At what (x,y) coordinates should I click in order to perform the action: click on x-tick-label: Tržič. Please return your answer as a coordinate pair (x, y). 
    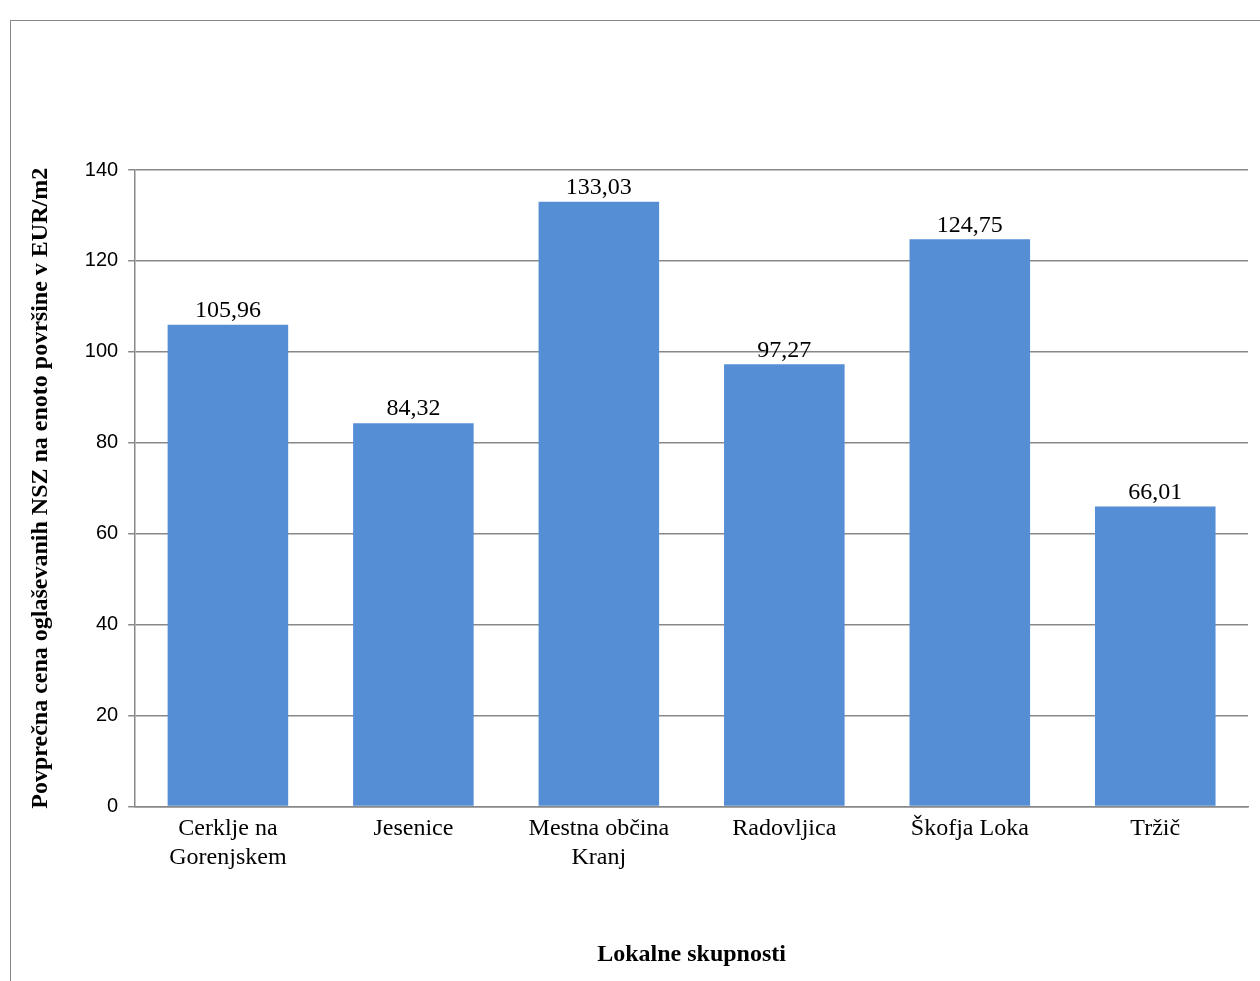
    Looking at the image, I should click on (1155, 827).